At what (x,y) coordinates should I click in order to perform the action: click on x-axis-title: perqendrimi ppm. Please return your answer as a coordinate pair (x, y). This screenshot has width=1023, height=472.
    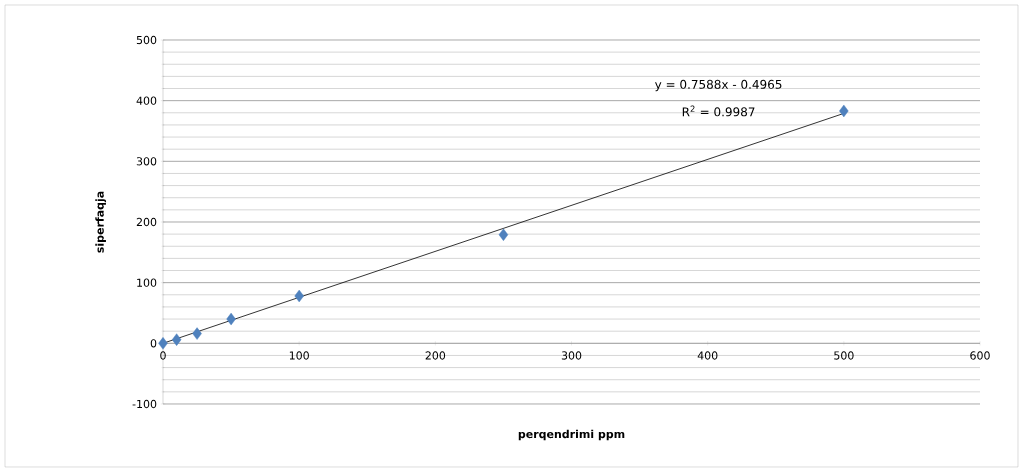
    Looking at the image, I should click on (571, 435).